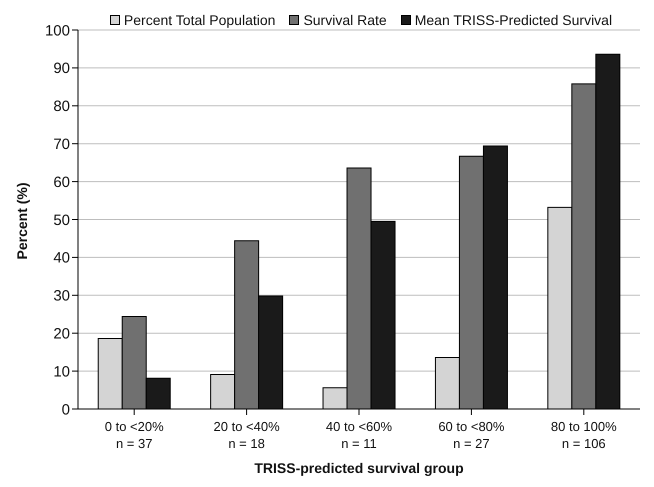 The width and height of the screenshot is (654, 487). I want to click on y-tick-label: 100, so click(57, 31).